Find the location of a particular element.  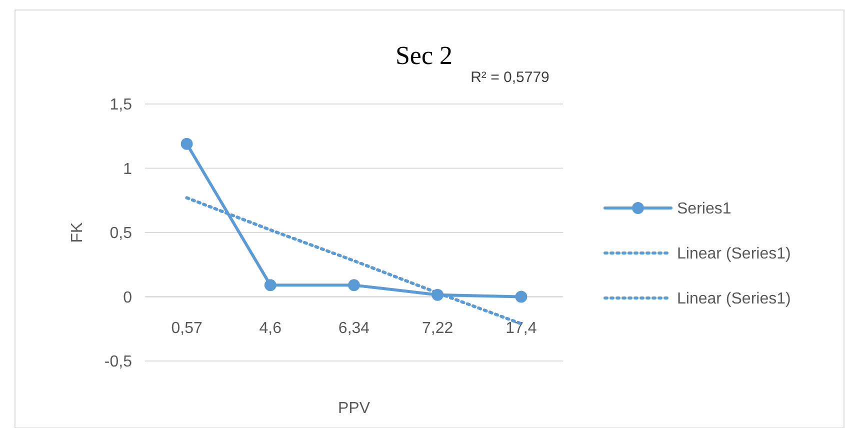

y-tick-label: 0,5 is located at coordinates (121, 233).